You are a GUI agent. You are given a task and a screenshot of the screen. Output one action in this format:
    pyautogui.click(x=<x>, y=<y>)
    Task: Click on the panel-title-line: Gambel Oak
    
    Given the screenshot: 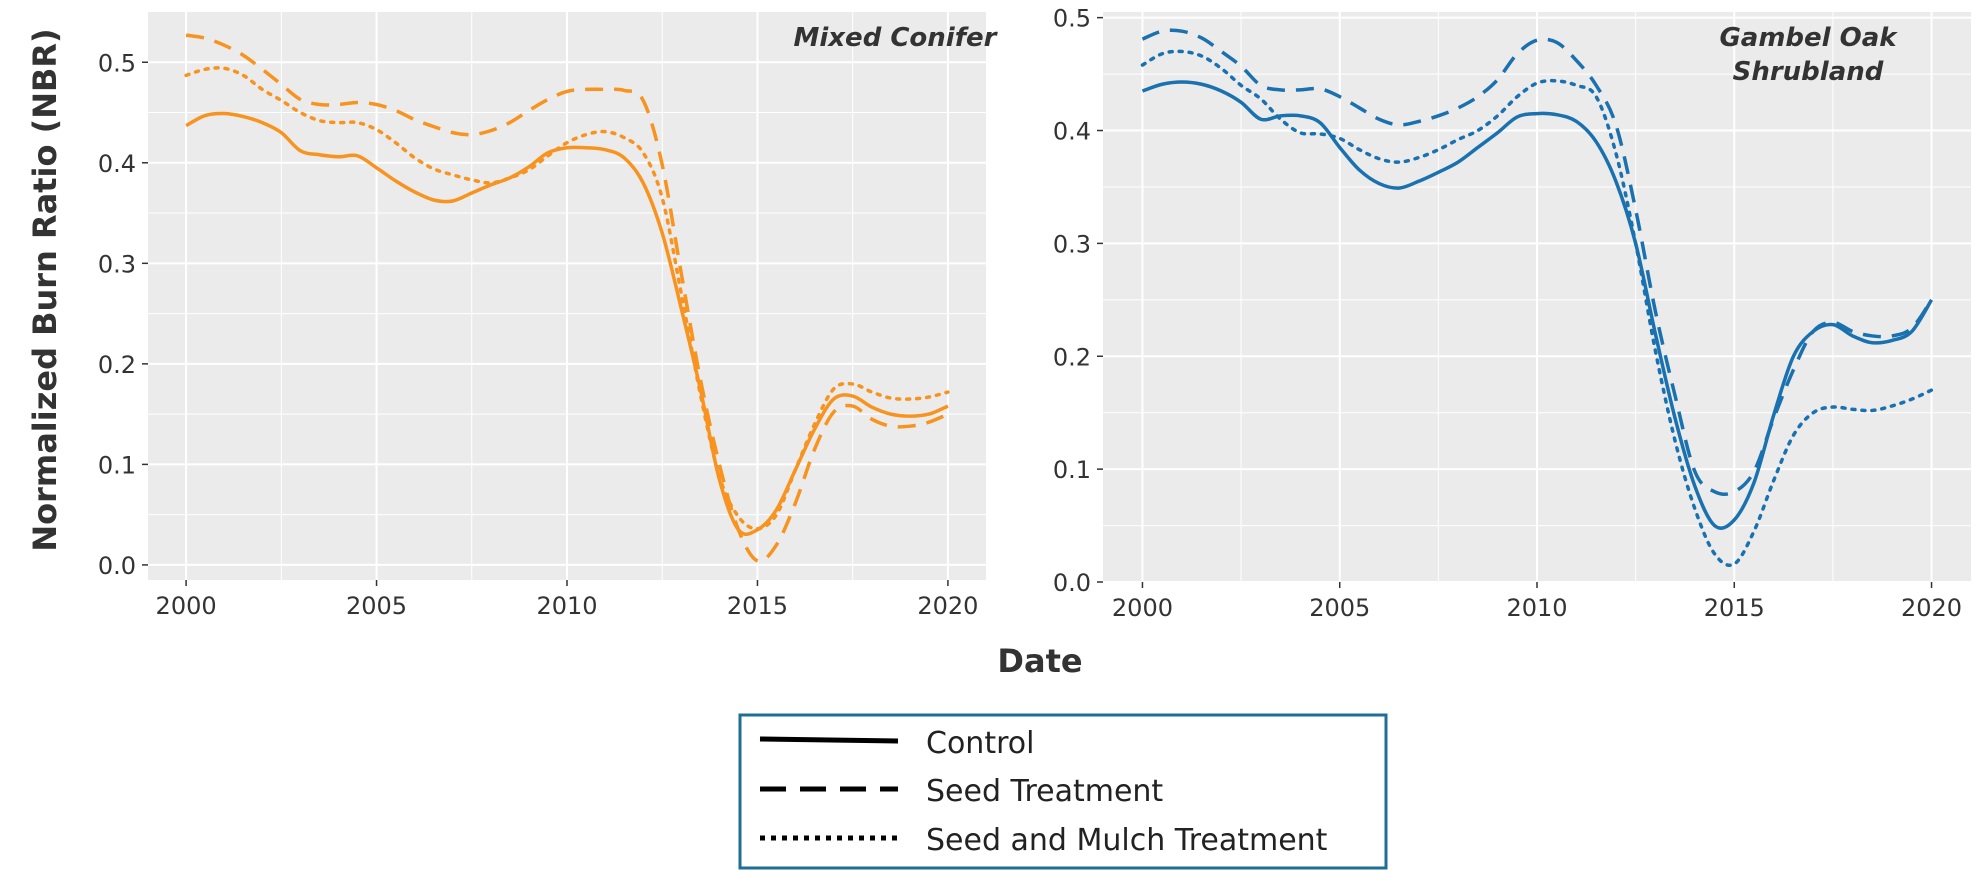 What is the action you would take?
    pyautogui.click(x=1808, y=38)
    